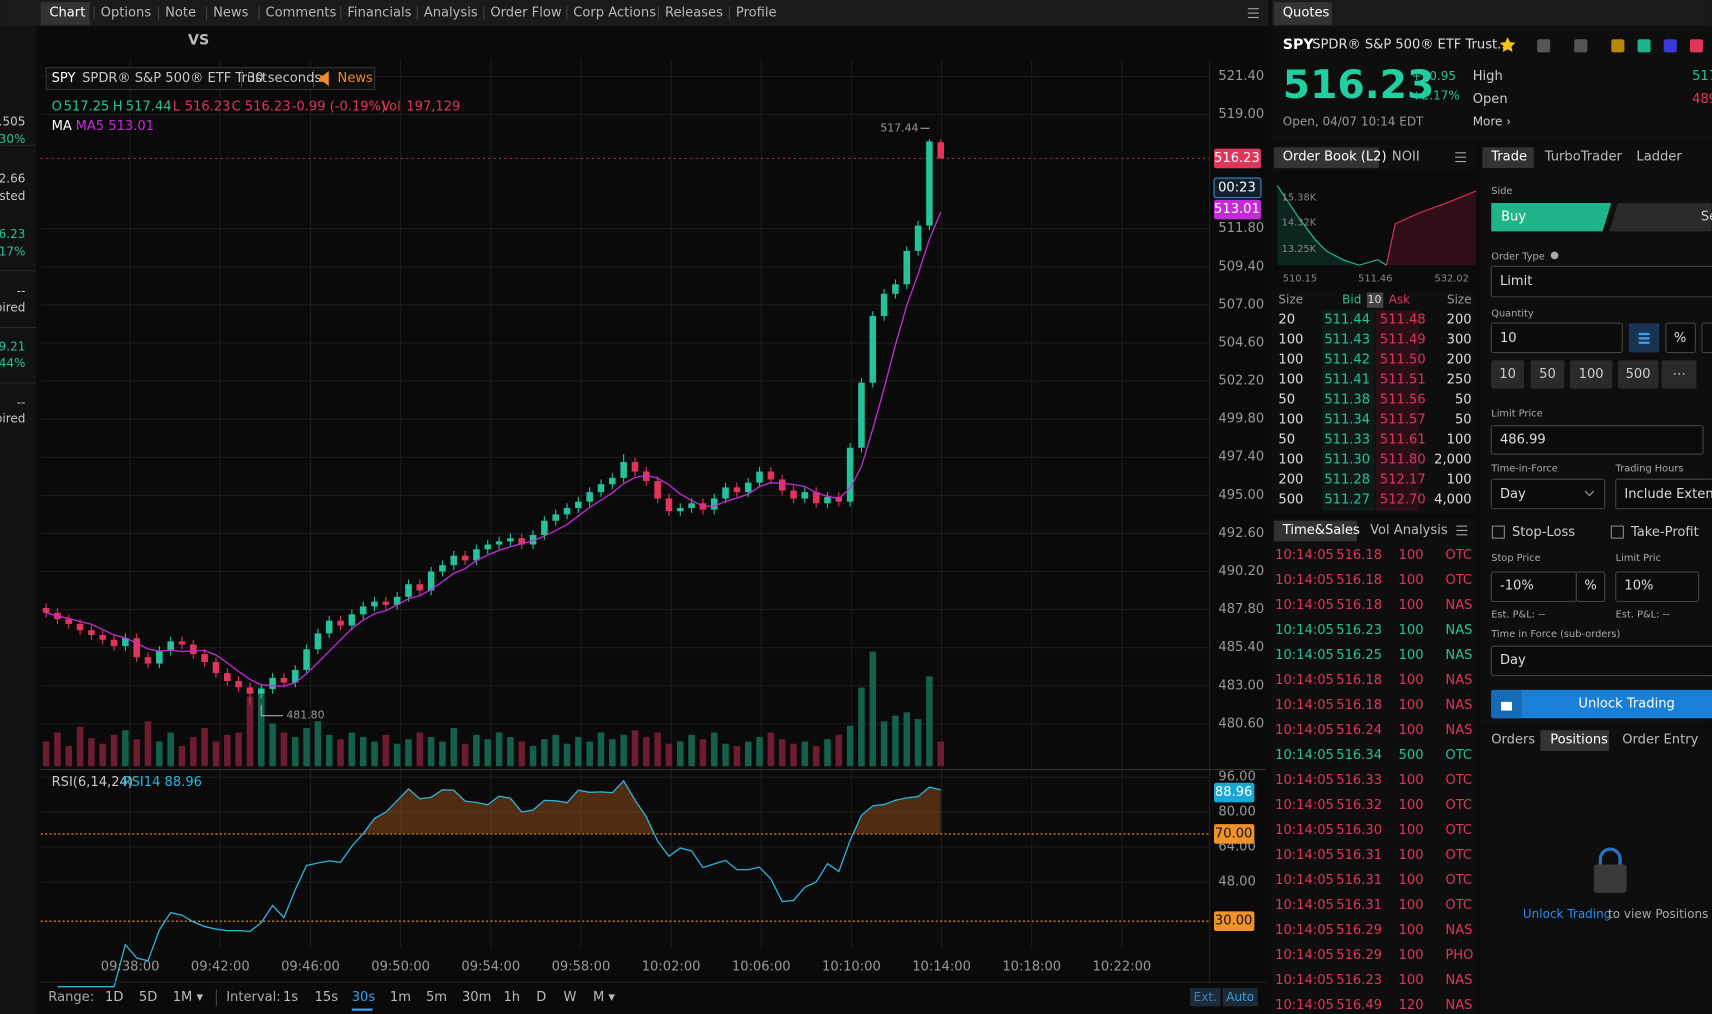  I want to click on interval-button: 5m, so click(436, 997).